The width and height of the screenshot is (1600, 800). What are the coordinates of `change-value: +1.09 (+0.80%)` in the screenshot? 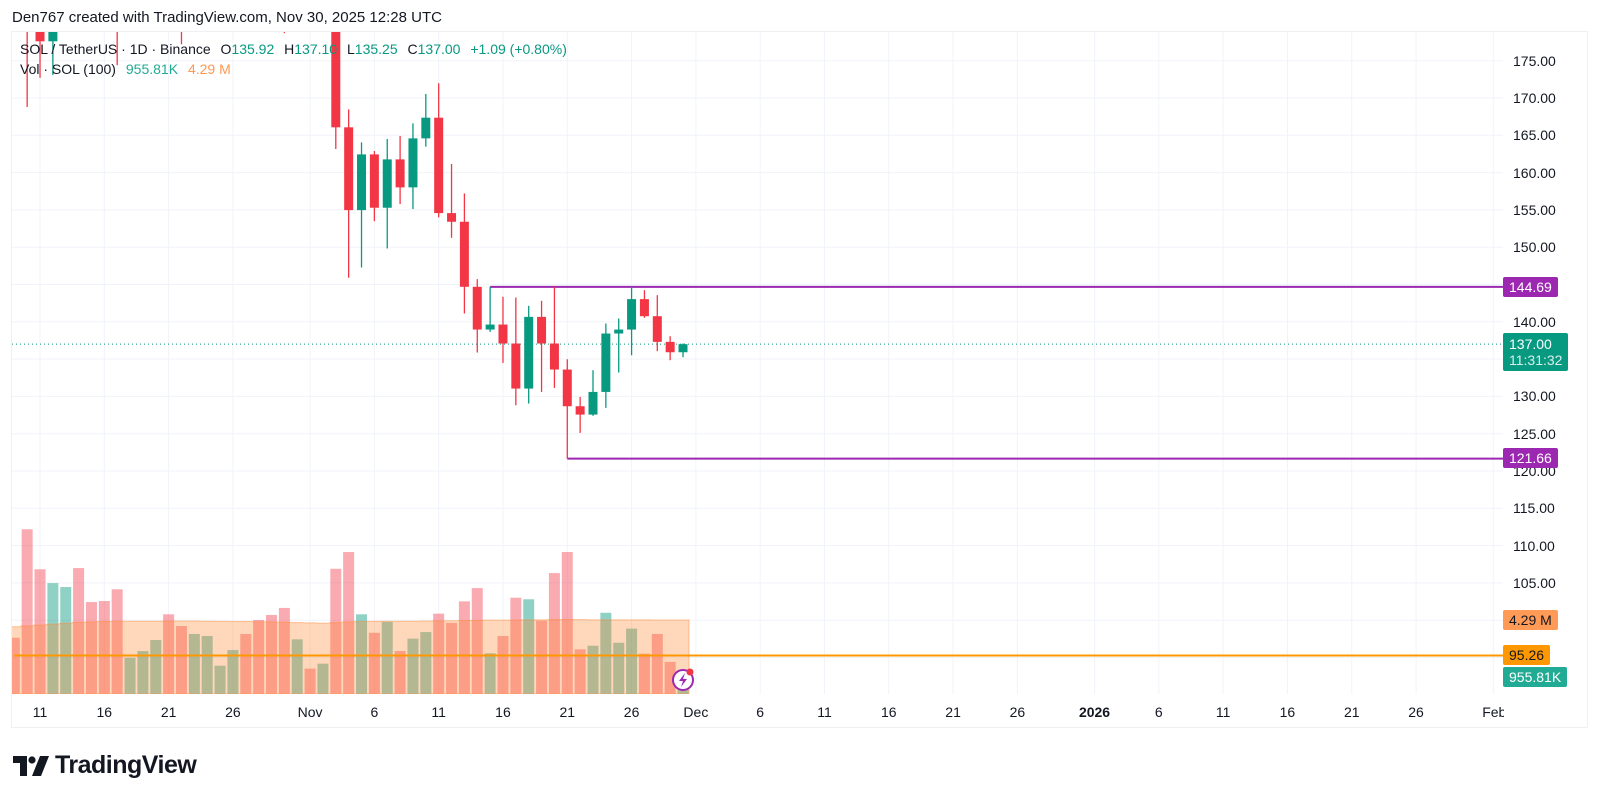 It's located at (518, 49).